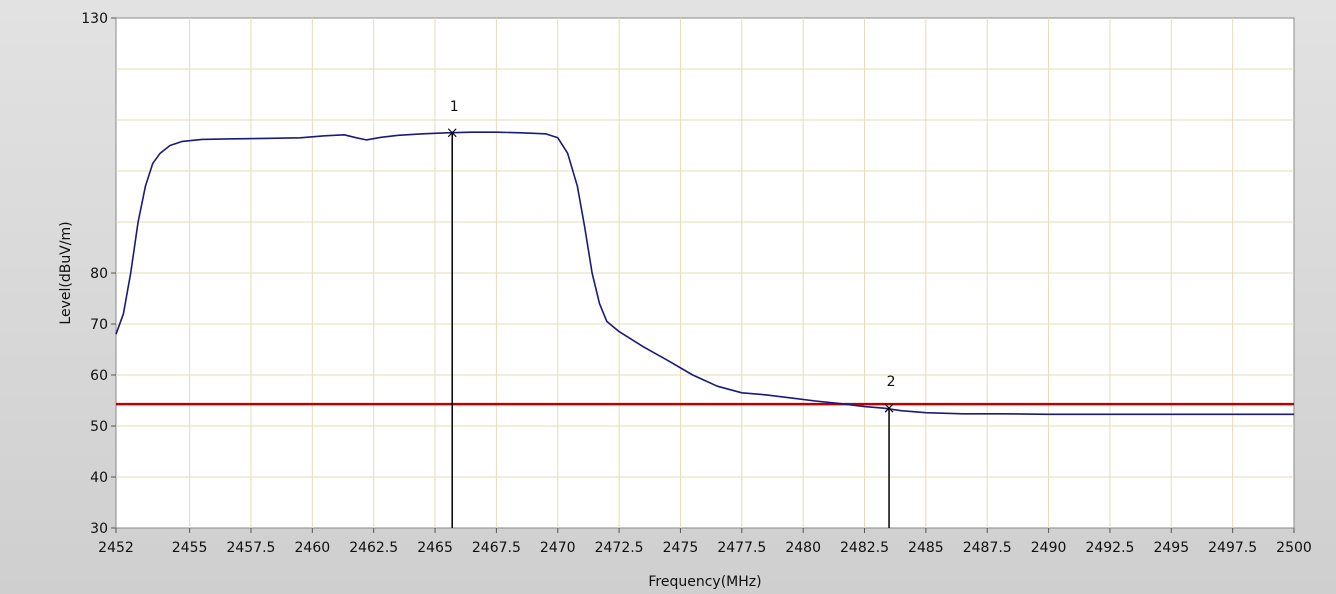  What do you see at coordinates (891, 382) in the screenshot?
I see `marker-label-2: 2` at bounding box center [891, 382].